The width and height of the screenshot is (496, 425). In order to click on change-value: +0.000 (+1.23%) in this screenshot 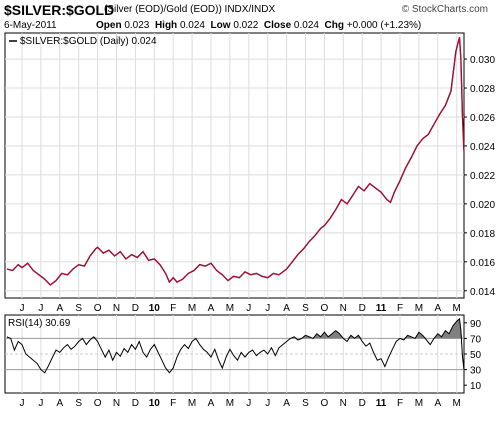, I will do `click(384, 25)`.